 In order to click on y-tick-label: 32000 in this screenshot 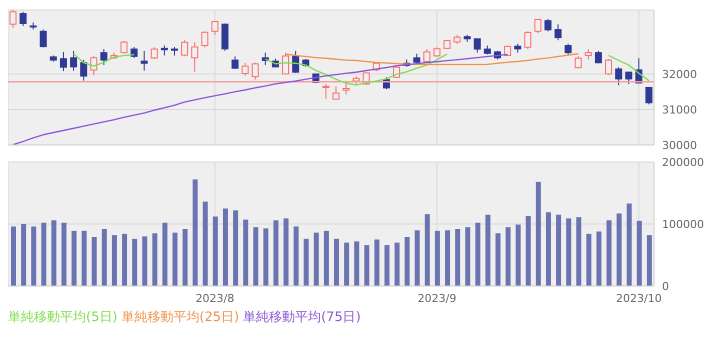, I will do `click(679, 74)`.